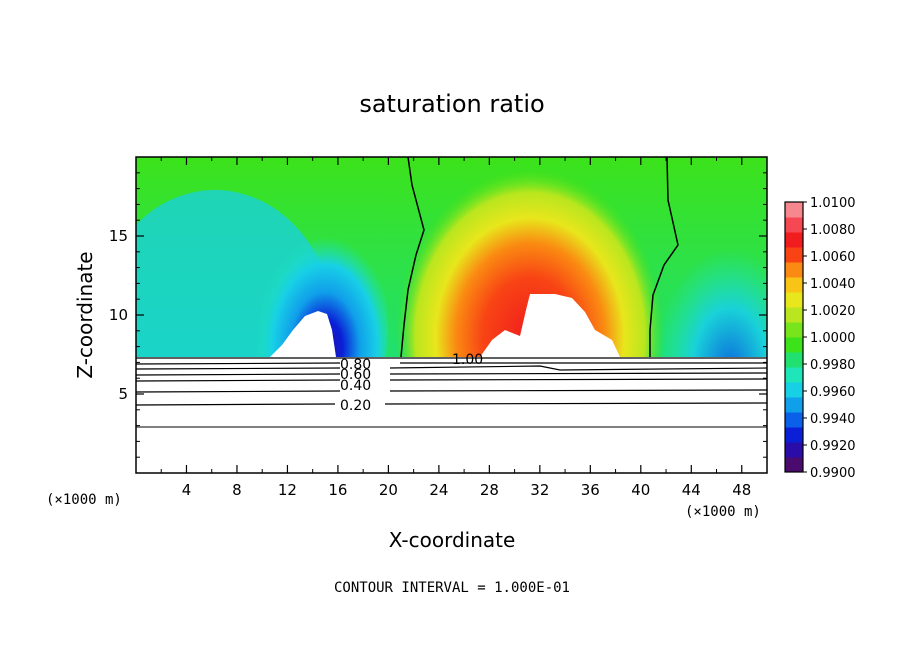 Image resolution: width=904 pixels, height=654 pixels. I want to click on left-blue-core, so click(318, 286).